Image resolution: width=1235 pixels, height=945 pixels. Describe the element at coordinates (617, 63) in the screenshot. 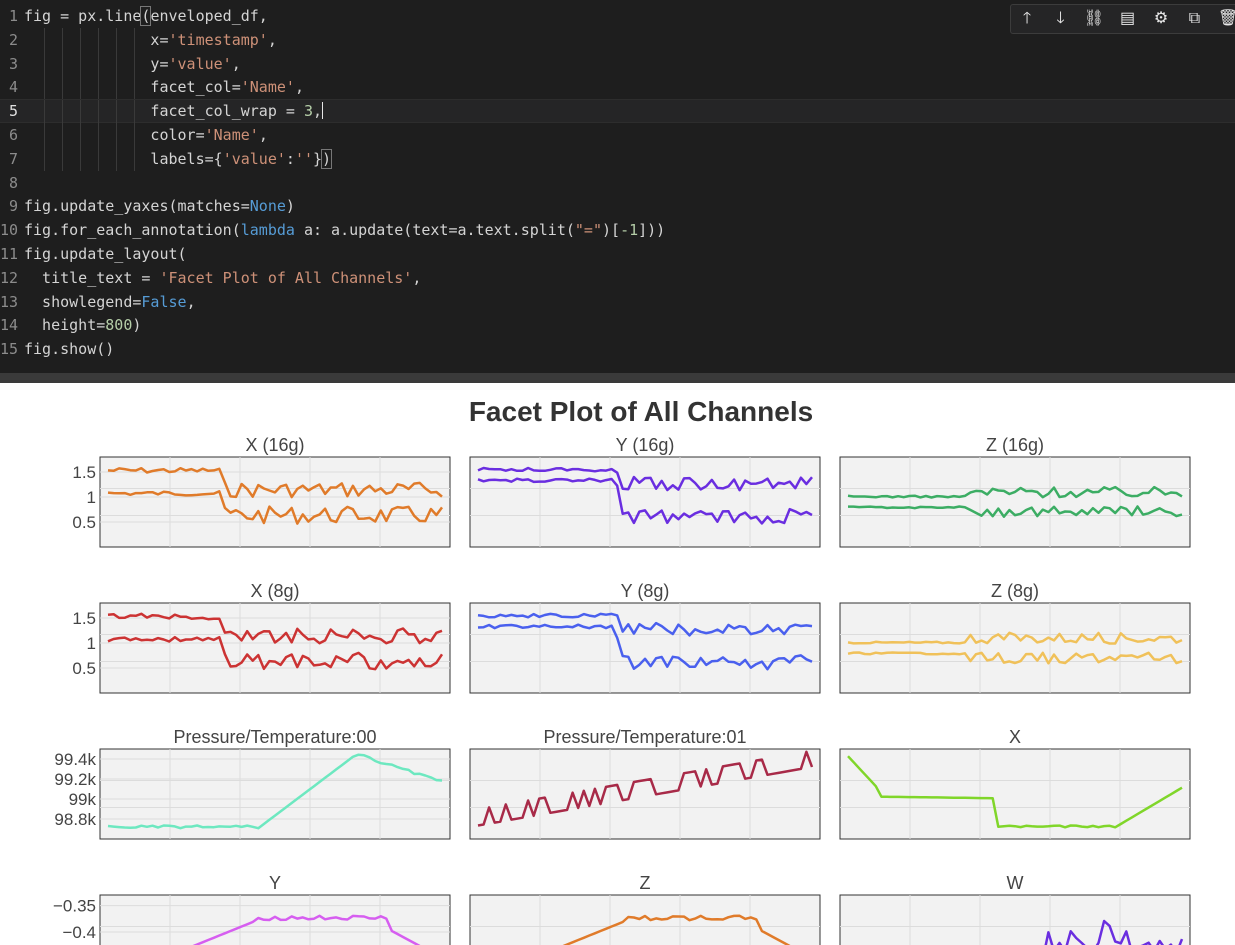

I see `code-line-3: 3 y='value',` at that location.